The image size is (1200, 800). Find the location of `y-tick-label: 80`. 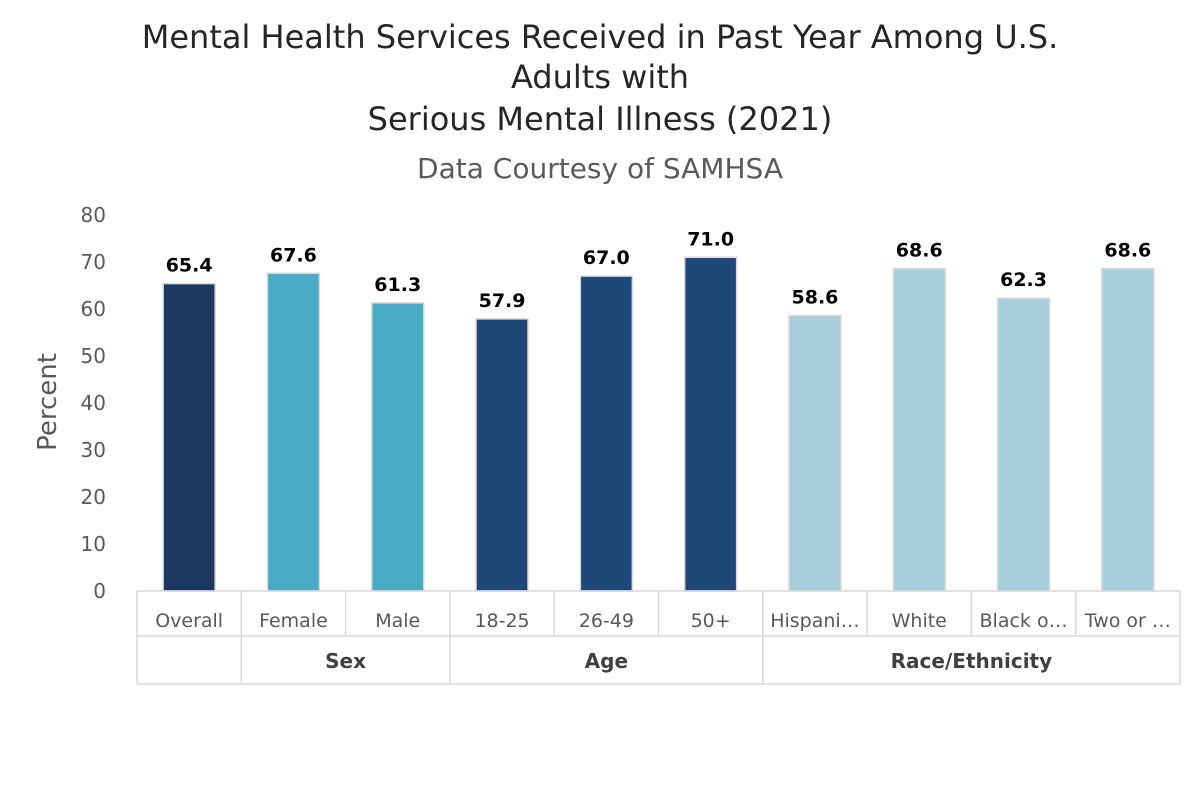

y-tick-label: 80 is located at coordinates (93, 215).